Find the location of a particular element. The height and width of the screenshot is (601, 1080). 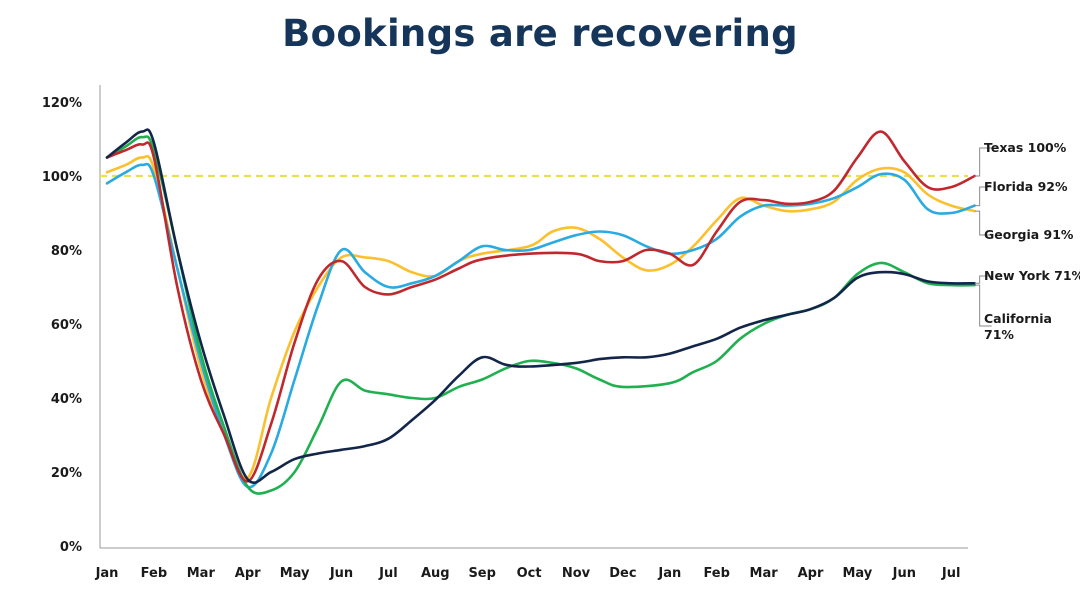

annotation-label: New York 71% is located at coordinates (1032, 275).